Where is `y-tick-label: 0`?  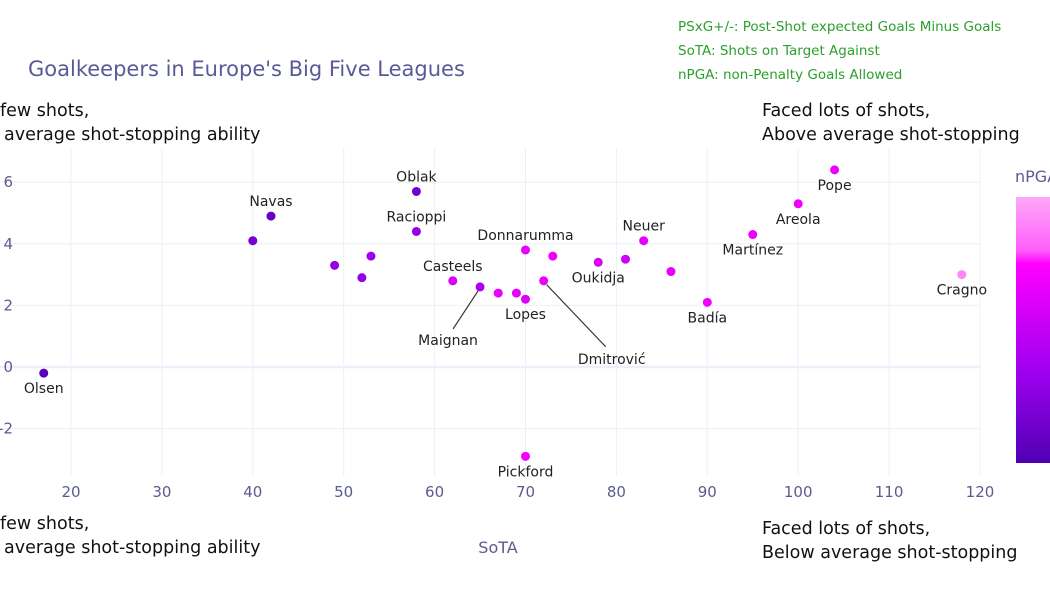 y-tick-label: 0 is located at coordinates (8, 367).